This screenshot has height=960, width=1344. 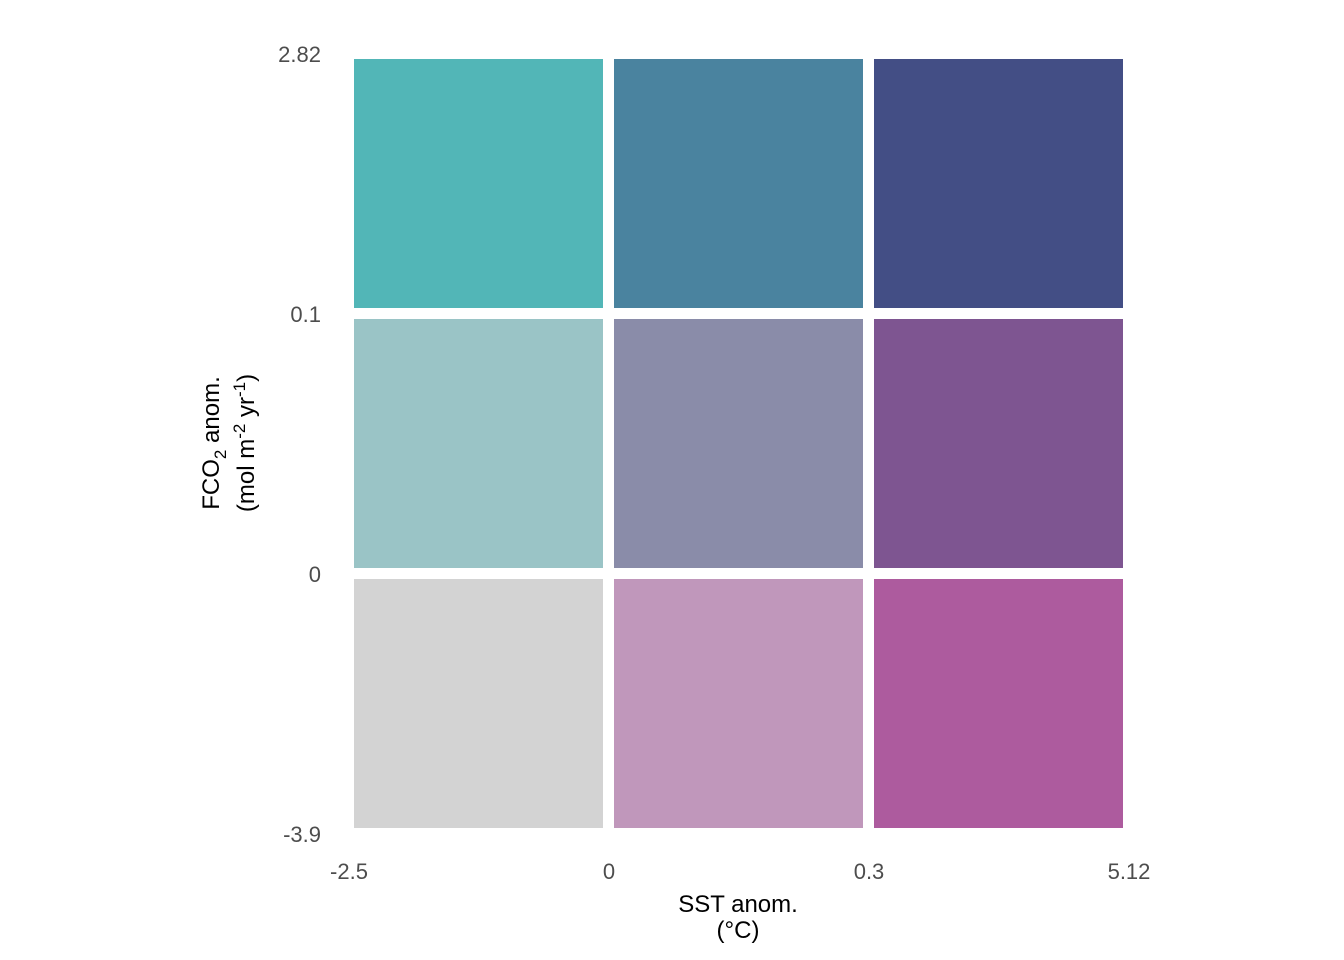 What do you see at coordinates (315, 574) in the screenshot?
I see `y-tick-label: 0` at bounding box center [315, 574].